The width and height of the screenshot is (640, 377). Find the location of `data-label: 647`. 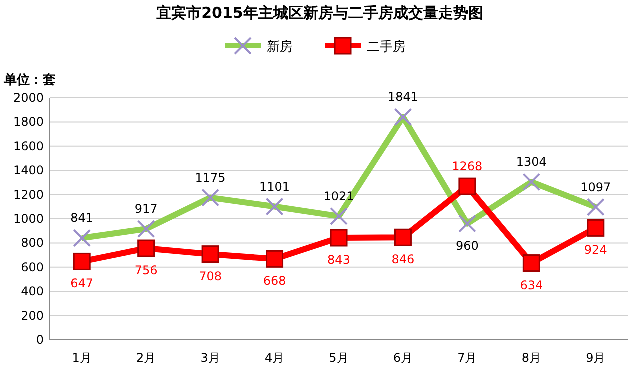

data-label: 647 is located at coordinates (82, 283).